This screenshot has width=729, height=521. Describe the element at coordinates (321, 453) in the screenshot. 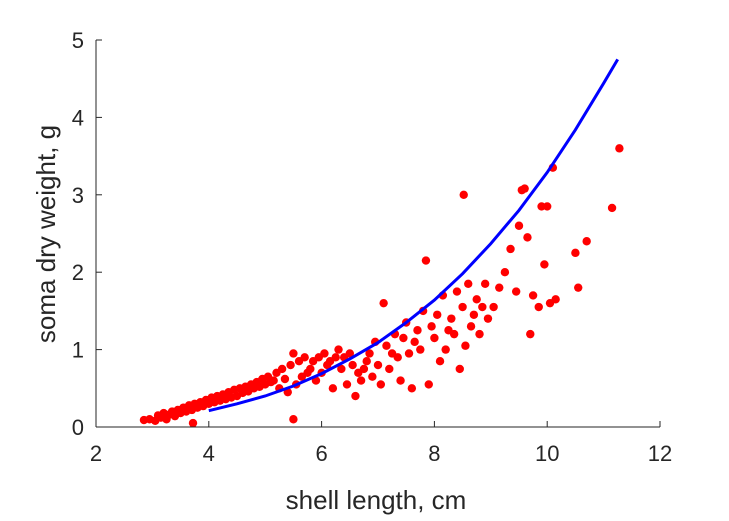

I see `x-tick-label: 6` at that location.